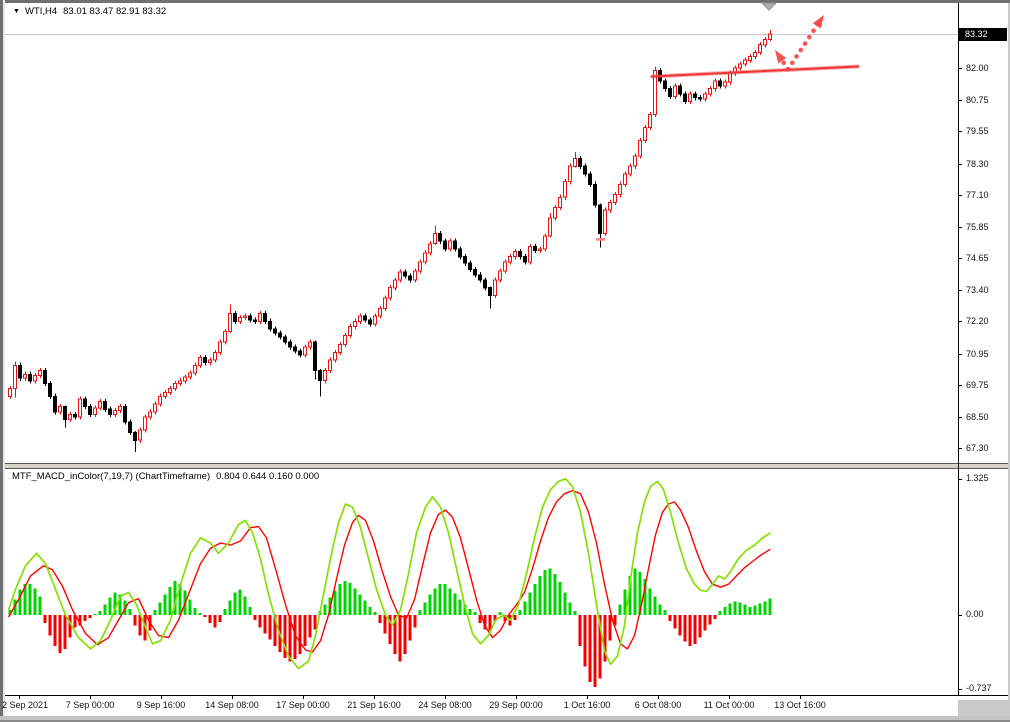 This screenshot has width=1010, height=722. Describe the element at coordinates (977, 194) in the screenshot. I see `price-axis-label: 77.10` at that location.